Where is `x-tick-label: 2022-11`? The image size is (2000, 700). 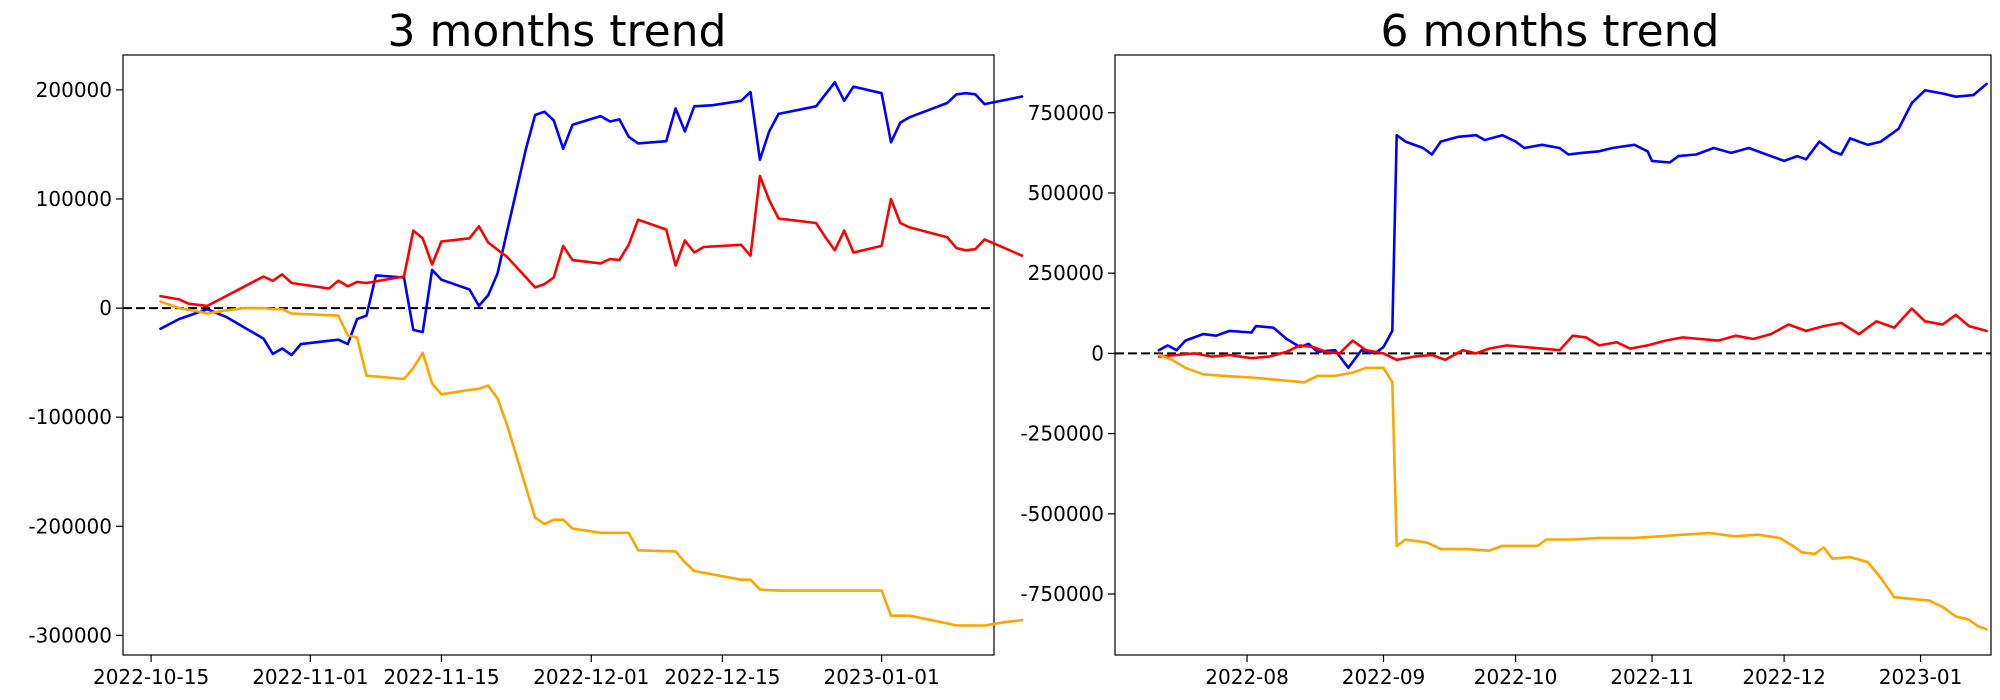 x-tick-label: 2022-11 is located at coordinates (1652, 677).